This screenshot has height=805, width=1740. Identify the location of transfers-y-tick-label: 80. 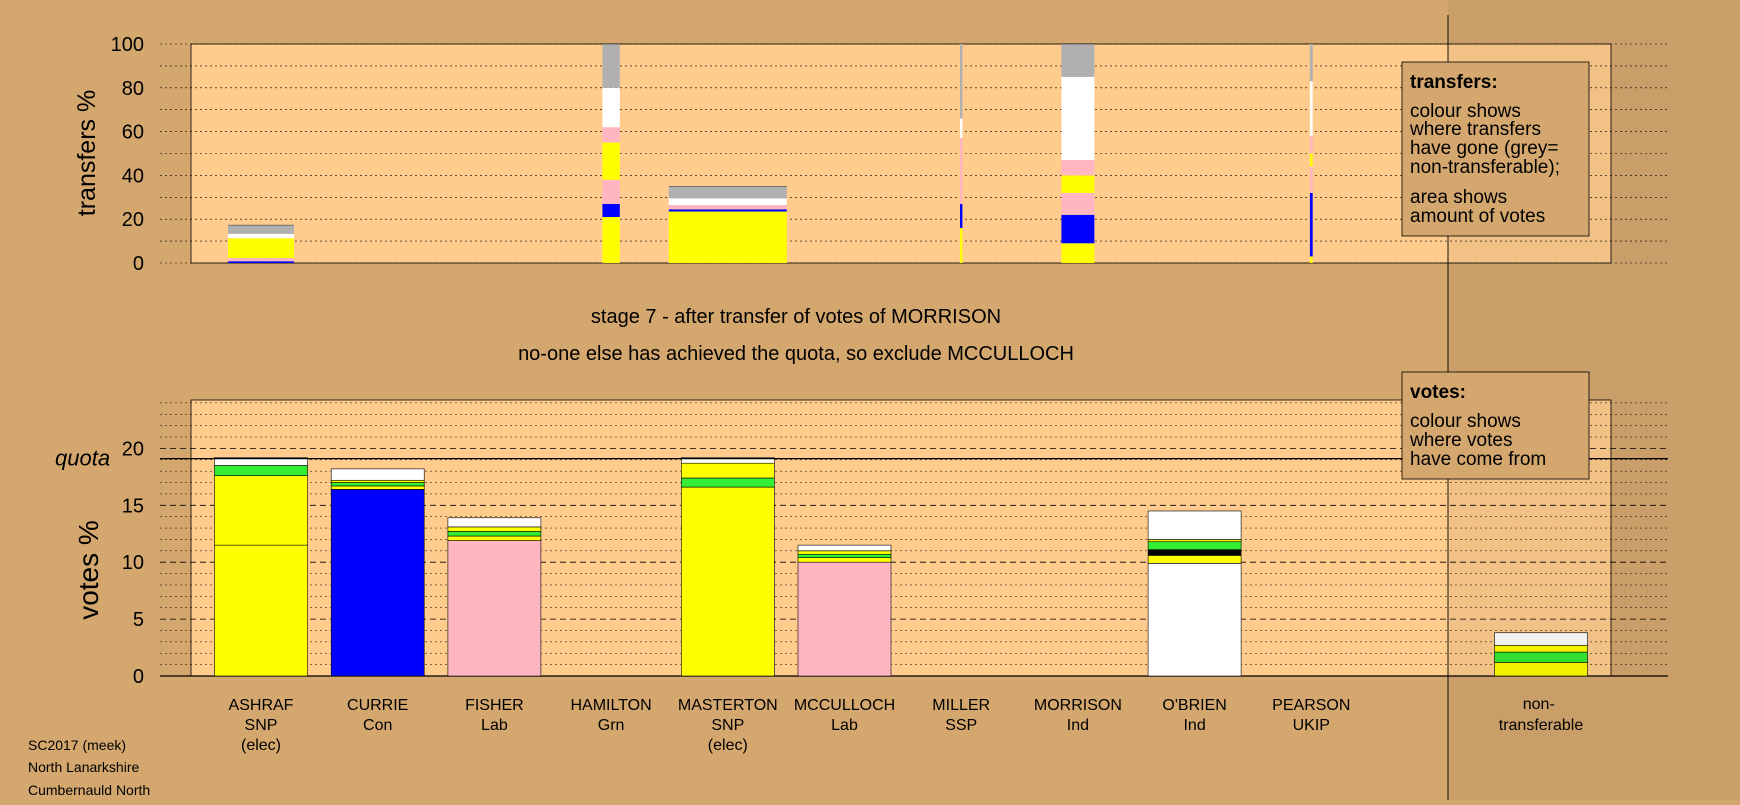
(133, 89).